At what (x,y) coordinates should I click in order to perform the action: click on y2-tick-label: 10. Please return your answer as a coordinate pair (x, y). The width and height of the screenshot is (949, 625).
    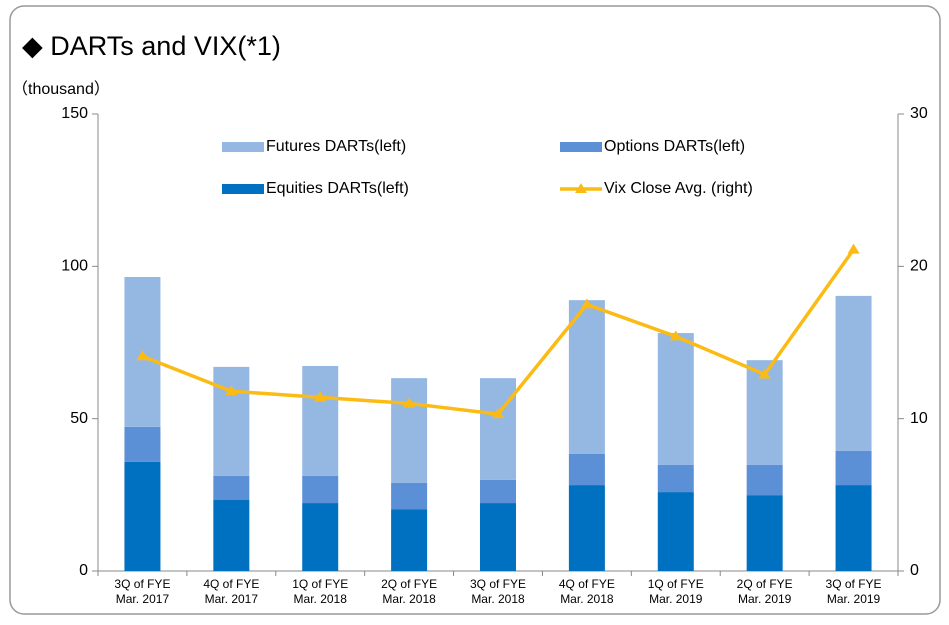
    Looking at the image, I should click on (919, 418).